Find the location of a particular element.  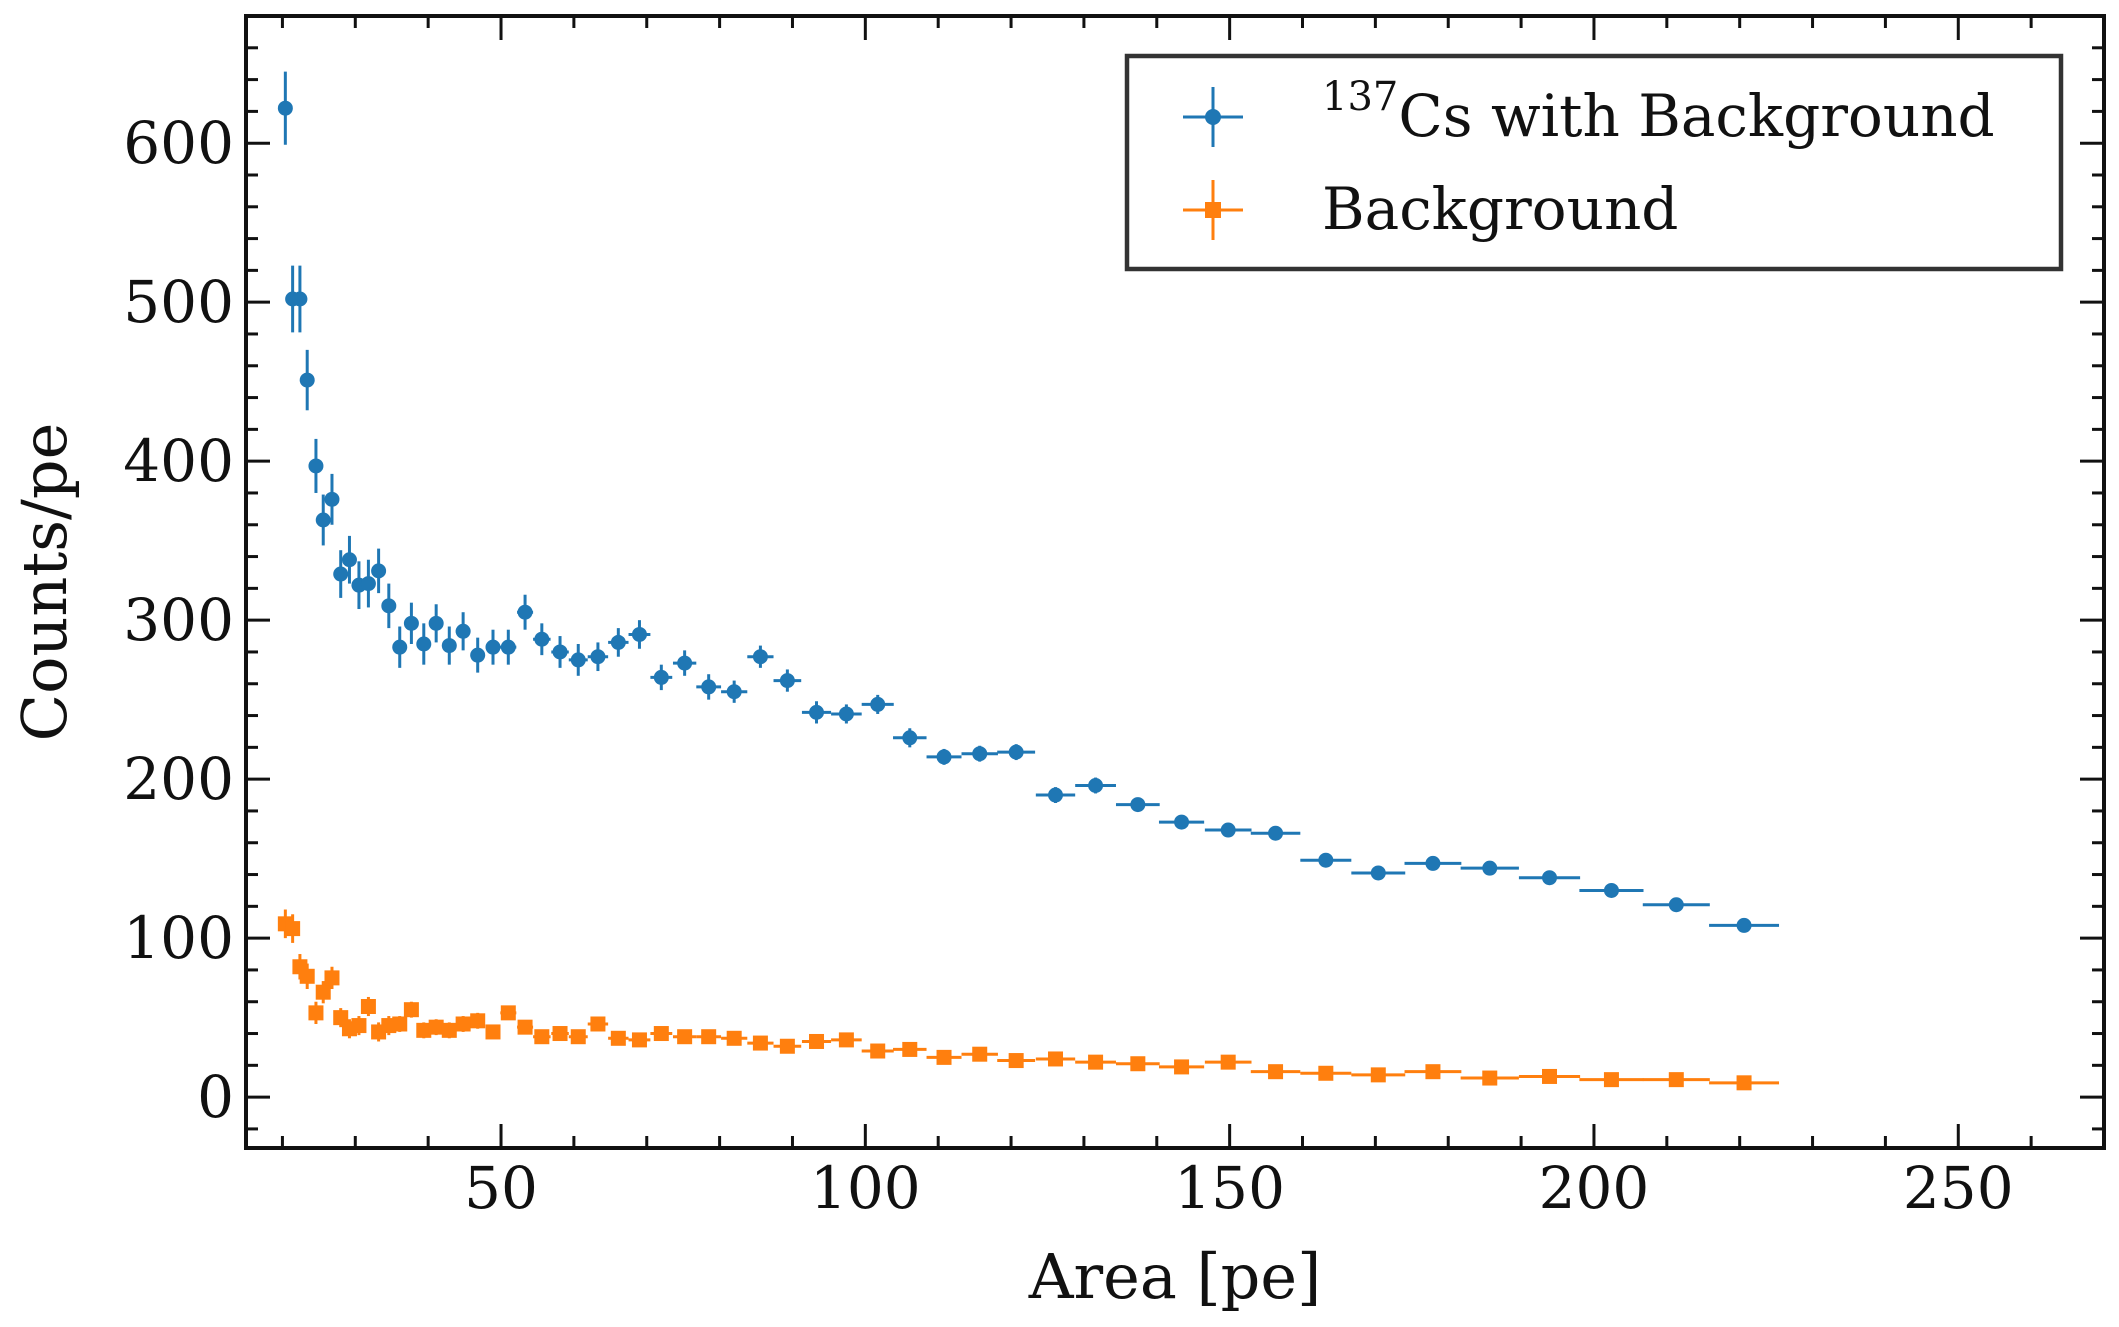

legend-label-cs: 137Cs with Background is located at coordinates (1658, 112).